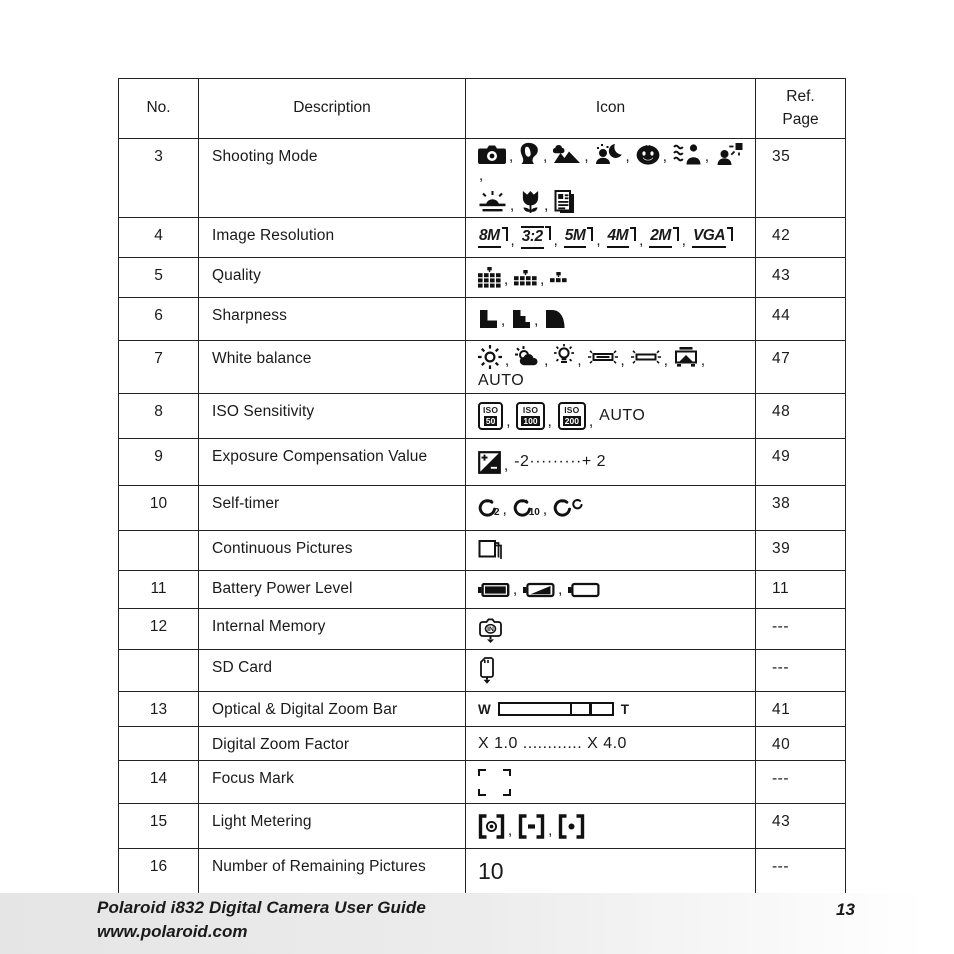 This screenshot has height=954, width=954. What do you see at coordinates (800, 743) in the screenshot?
I see `cell-ref-page: 40` at bounding box center [800, 743].